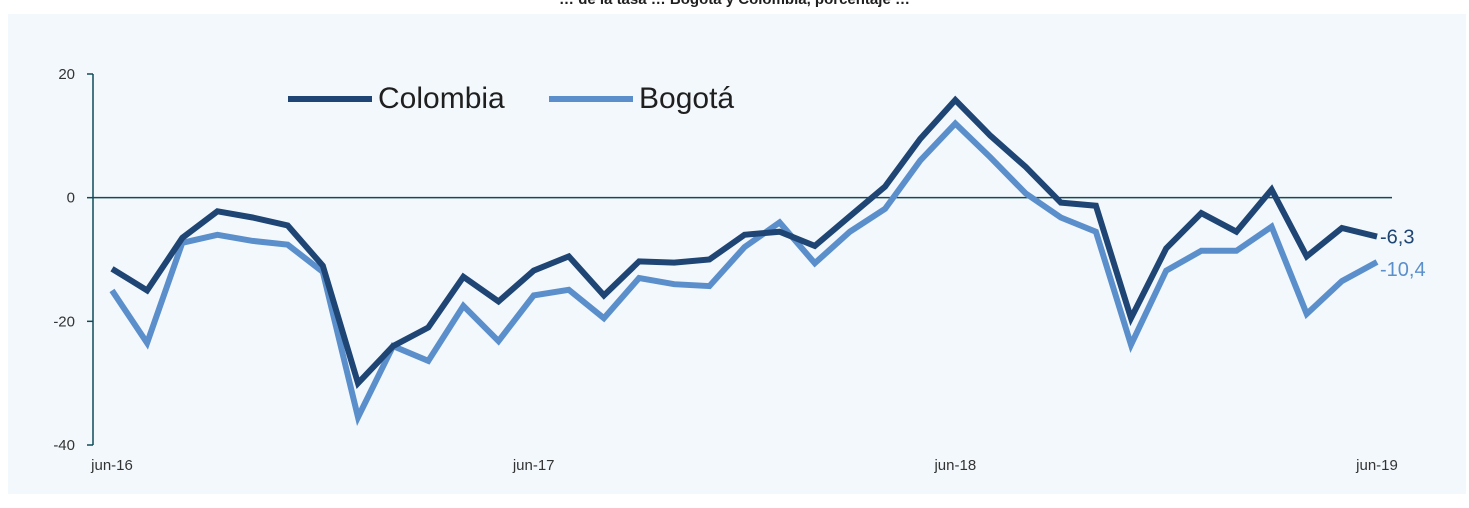 This screenshot has width=1469, height=508. I want to click on end-label-colombia: -6,3, so click(1397, 238).